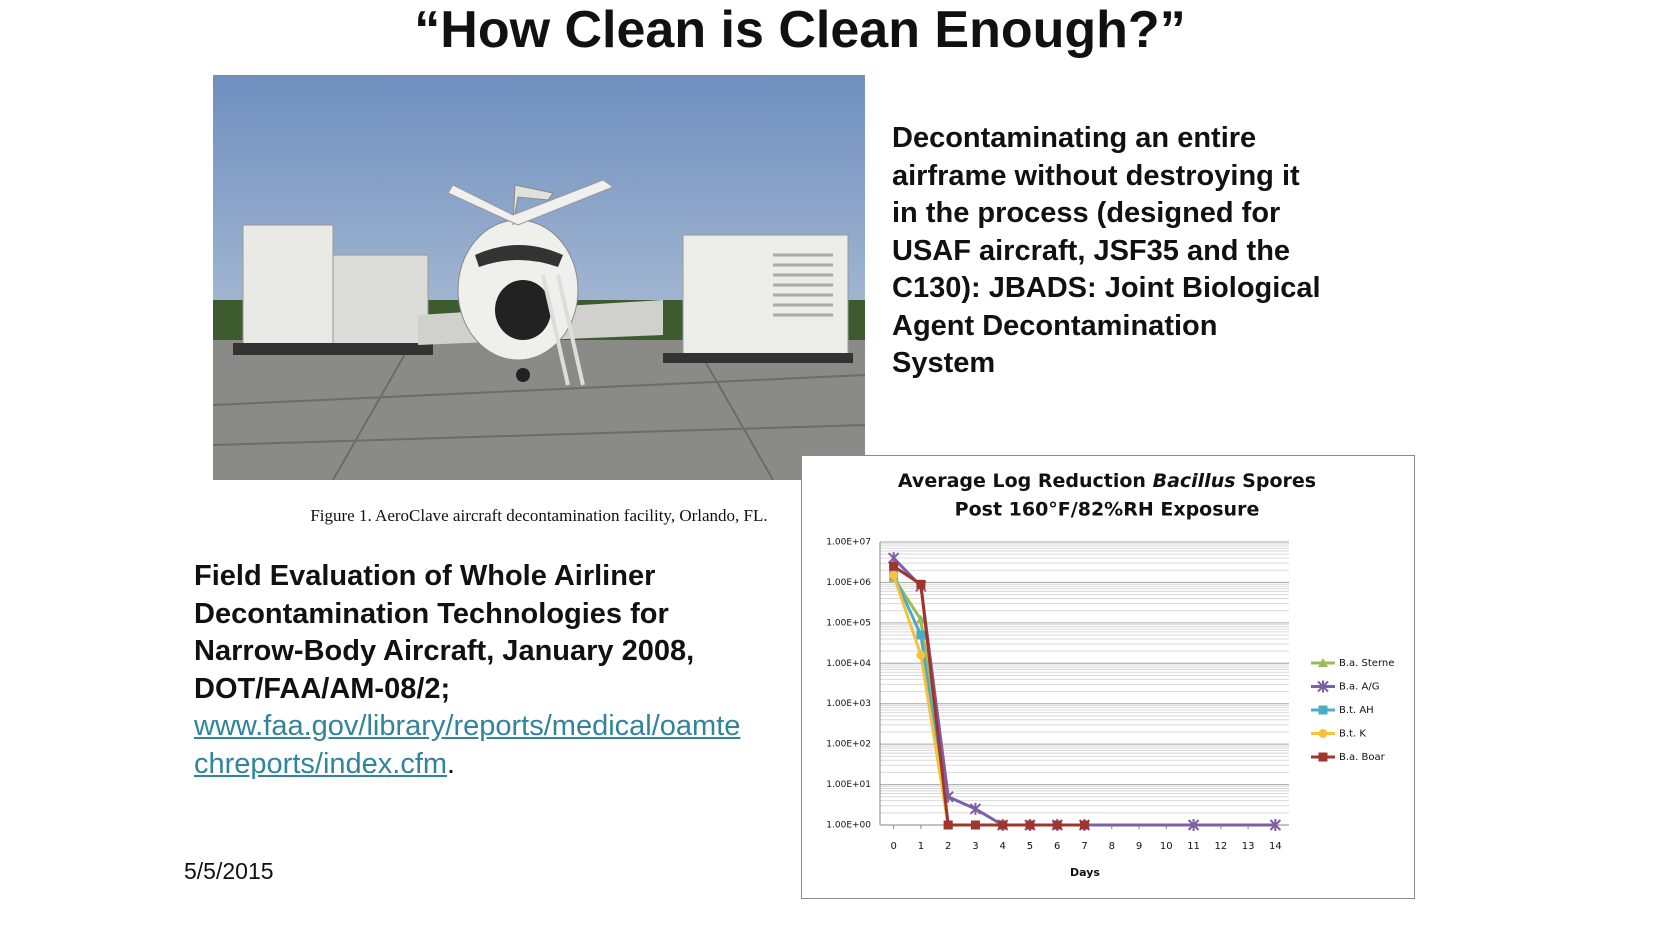  What do you see at coordinates (1085, 872) in the screenshot?
I see `x-axis-label: Days` at bounding box center [1085, 872].